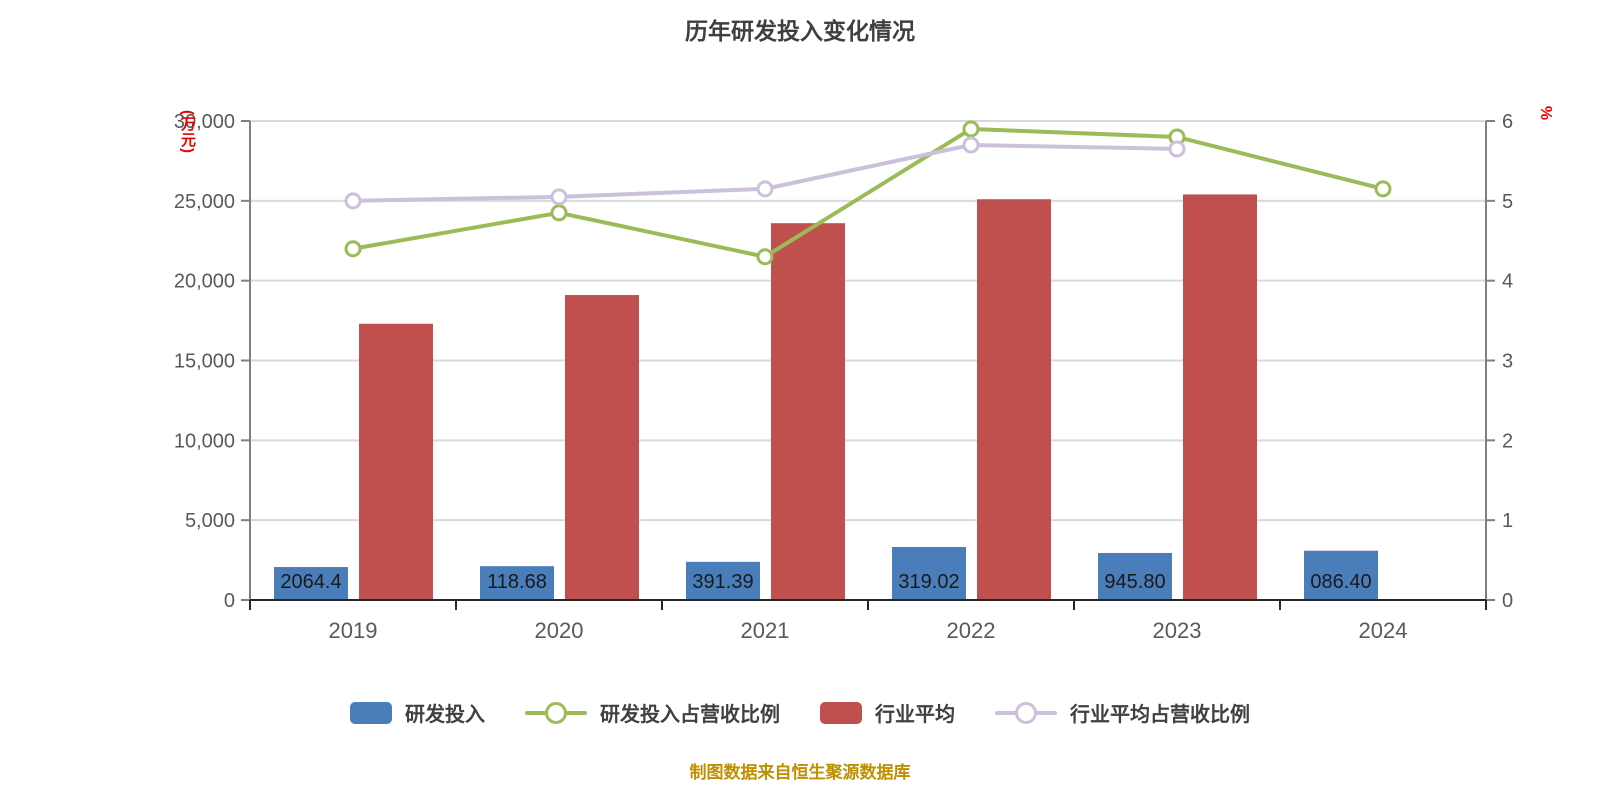 This screenshot has width=1600, height=800. What do you see at coordinates (204, 122) in the screenshot?
I see `y-left-tick-label: 30,000` at bounding box center [204, 122].